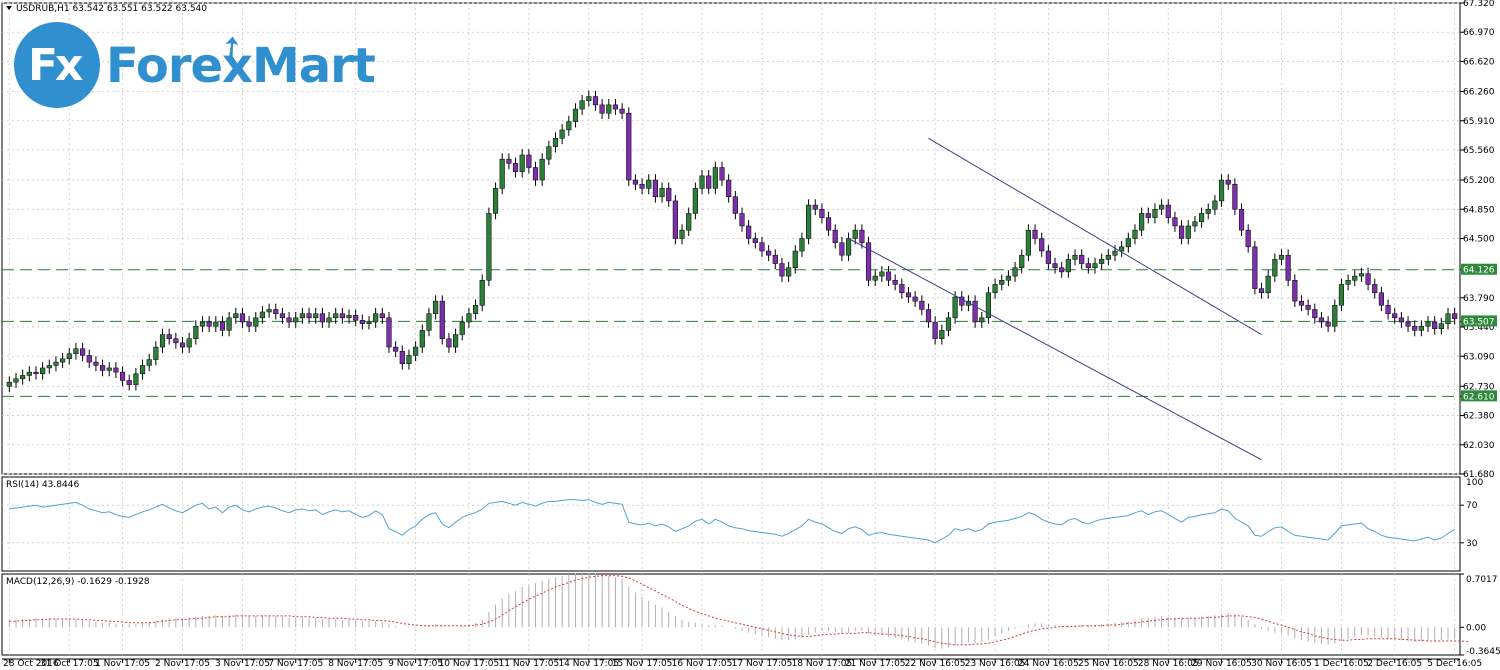 This screenshot has height=670, width=1500. Describe the element at coordinates (1095, 236) in the screenshot. I see `trend-channel-line` at that location.